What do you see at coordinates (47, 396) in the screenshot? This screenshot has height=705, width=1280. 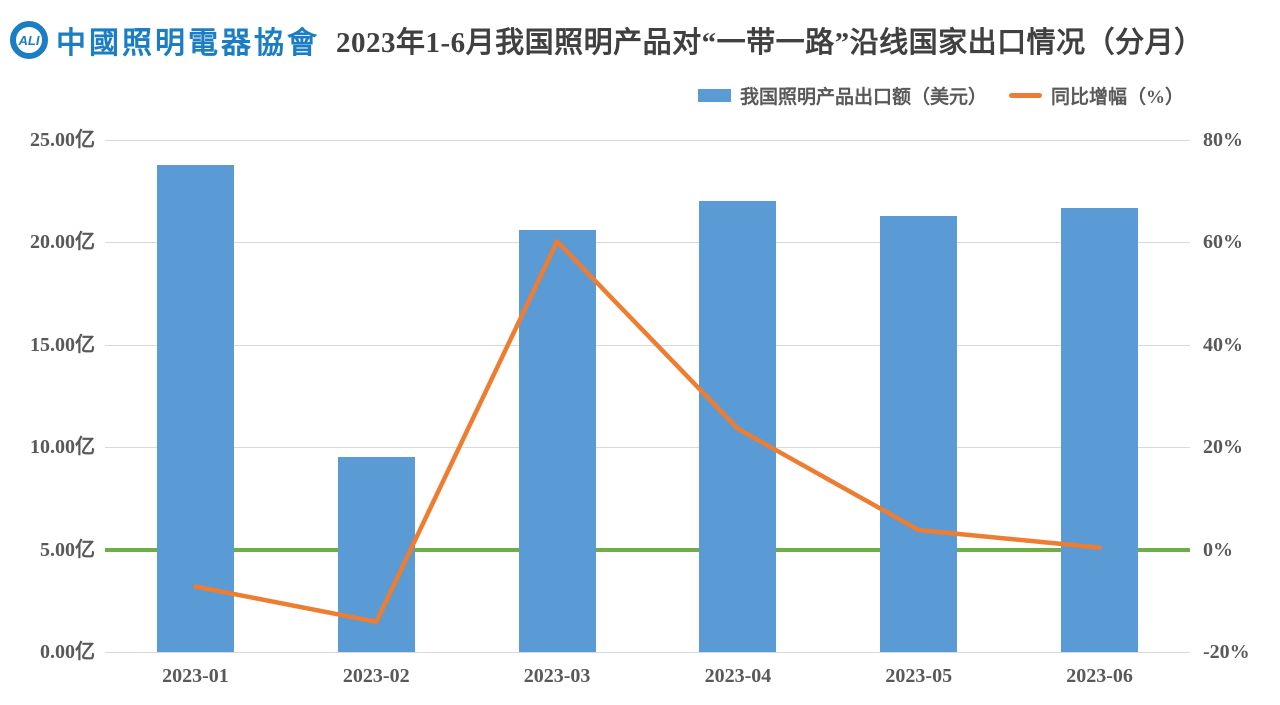 I see `left-y-axis: 0.00亿 5.00亿 10.00亿 15.00亿 20.00亿 25.00亿` at bounding box center [47, 396].